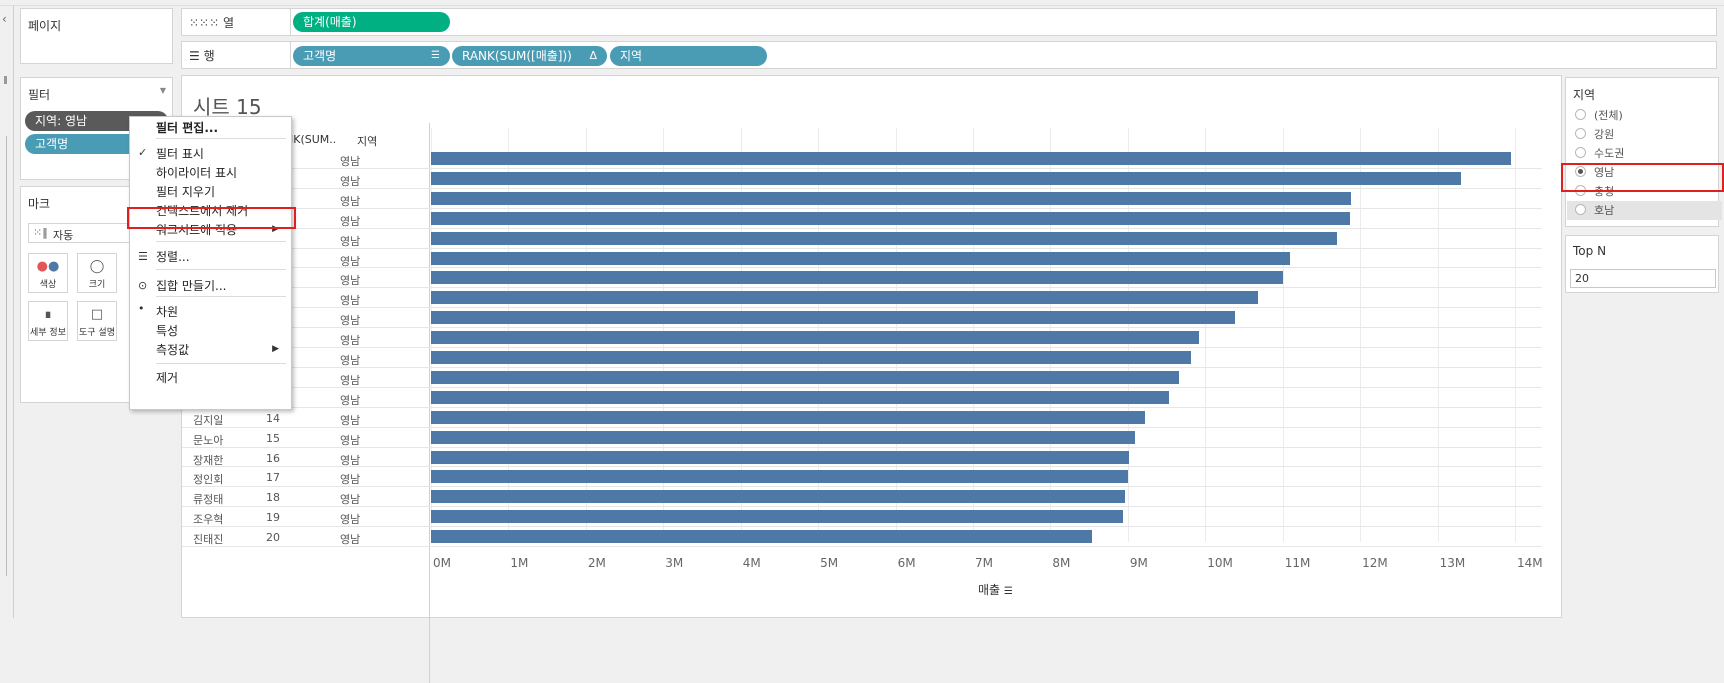  Describe the element at coordinates (371, 56) in the screenshot. I see `pill-customer-name: 고객명 ☰` at that location.